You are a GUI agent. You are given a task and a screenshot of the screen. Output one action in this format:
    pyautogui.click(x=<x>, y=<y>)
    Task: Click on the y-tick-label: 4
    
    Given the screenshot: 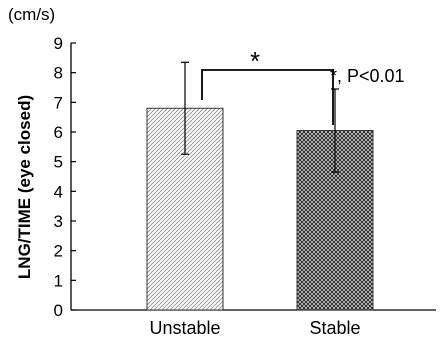 What is the action you would take?
    pyautogui.click(x=58, y=191)
    